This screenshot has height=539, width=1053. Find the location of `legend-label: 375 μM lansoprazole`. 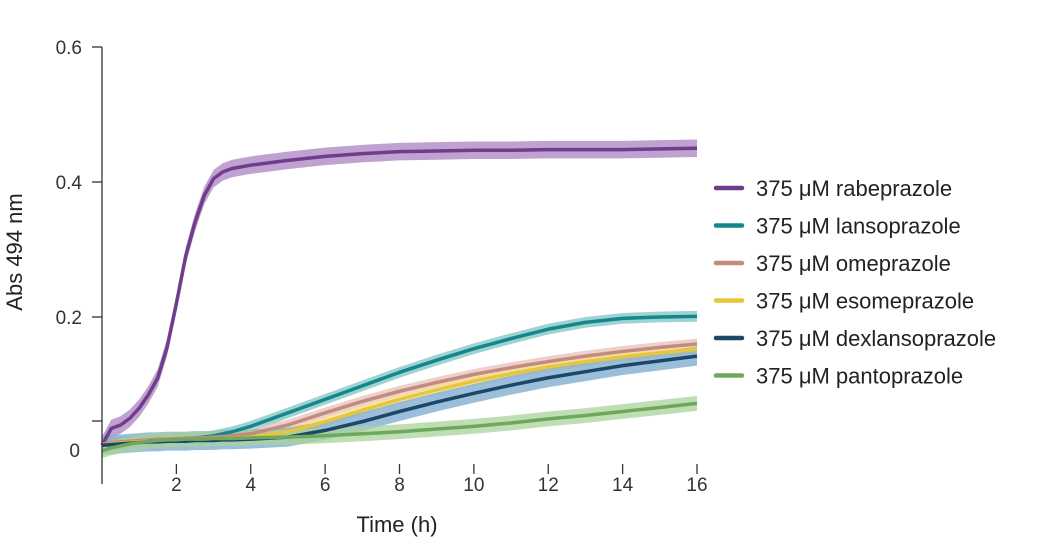

legend-label: 375 μM lansoprazole is located at coordinates (858, 226).